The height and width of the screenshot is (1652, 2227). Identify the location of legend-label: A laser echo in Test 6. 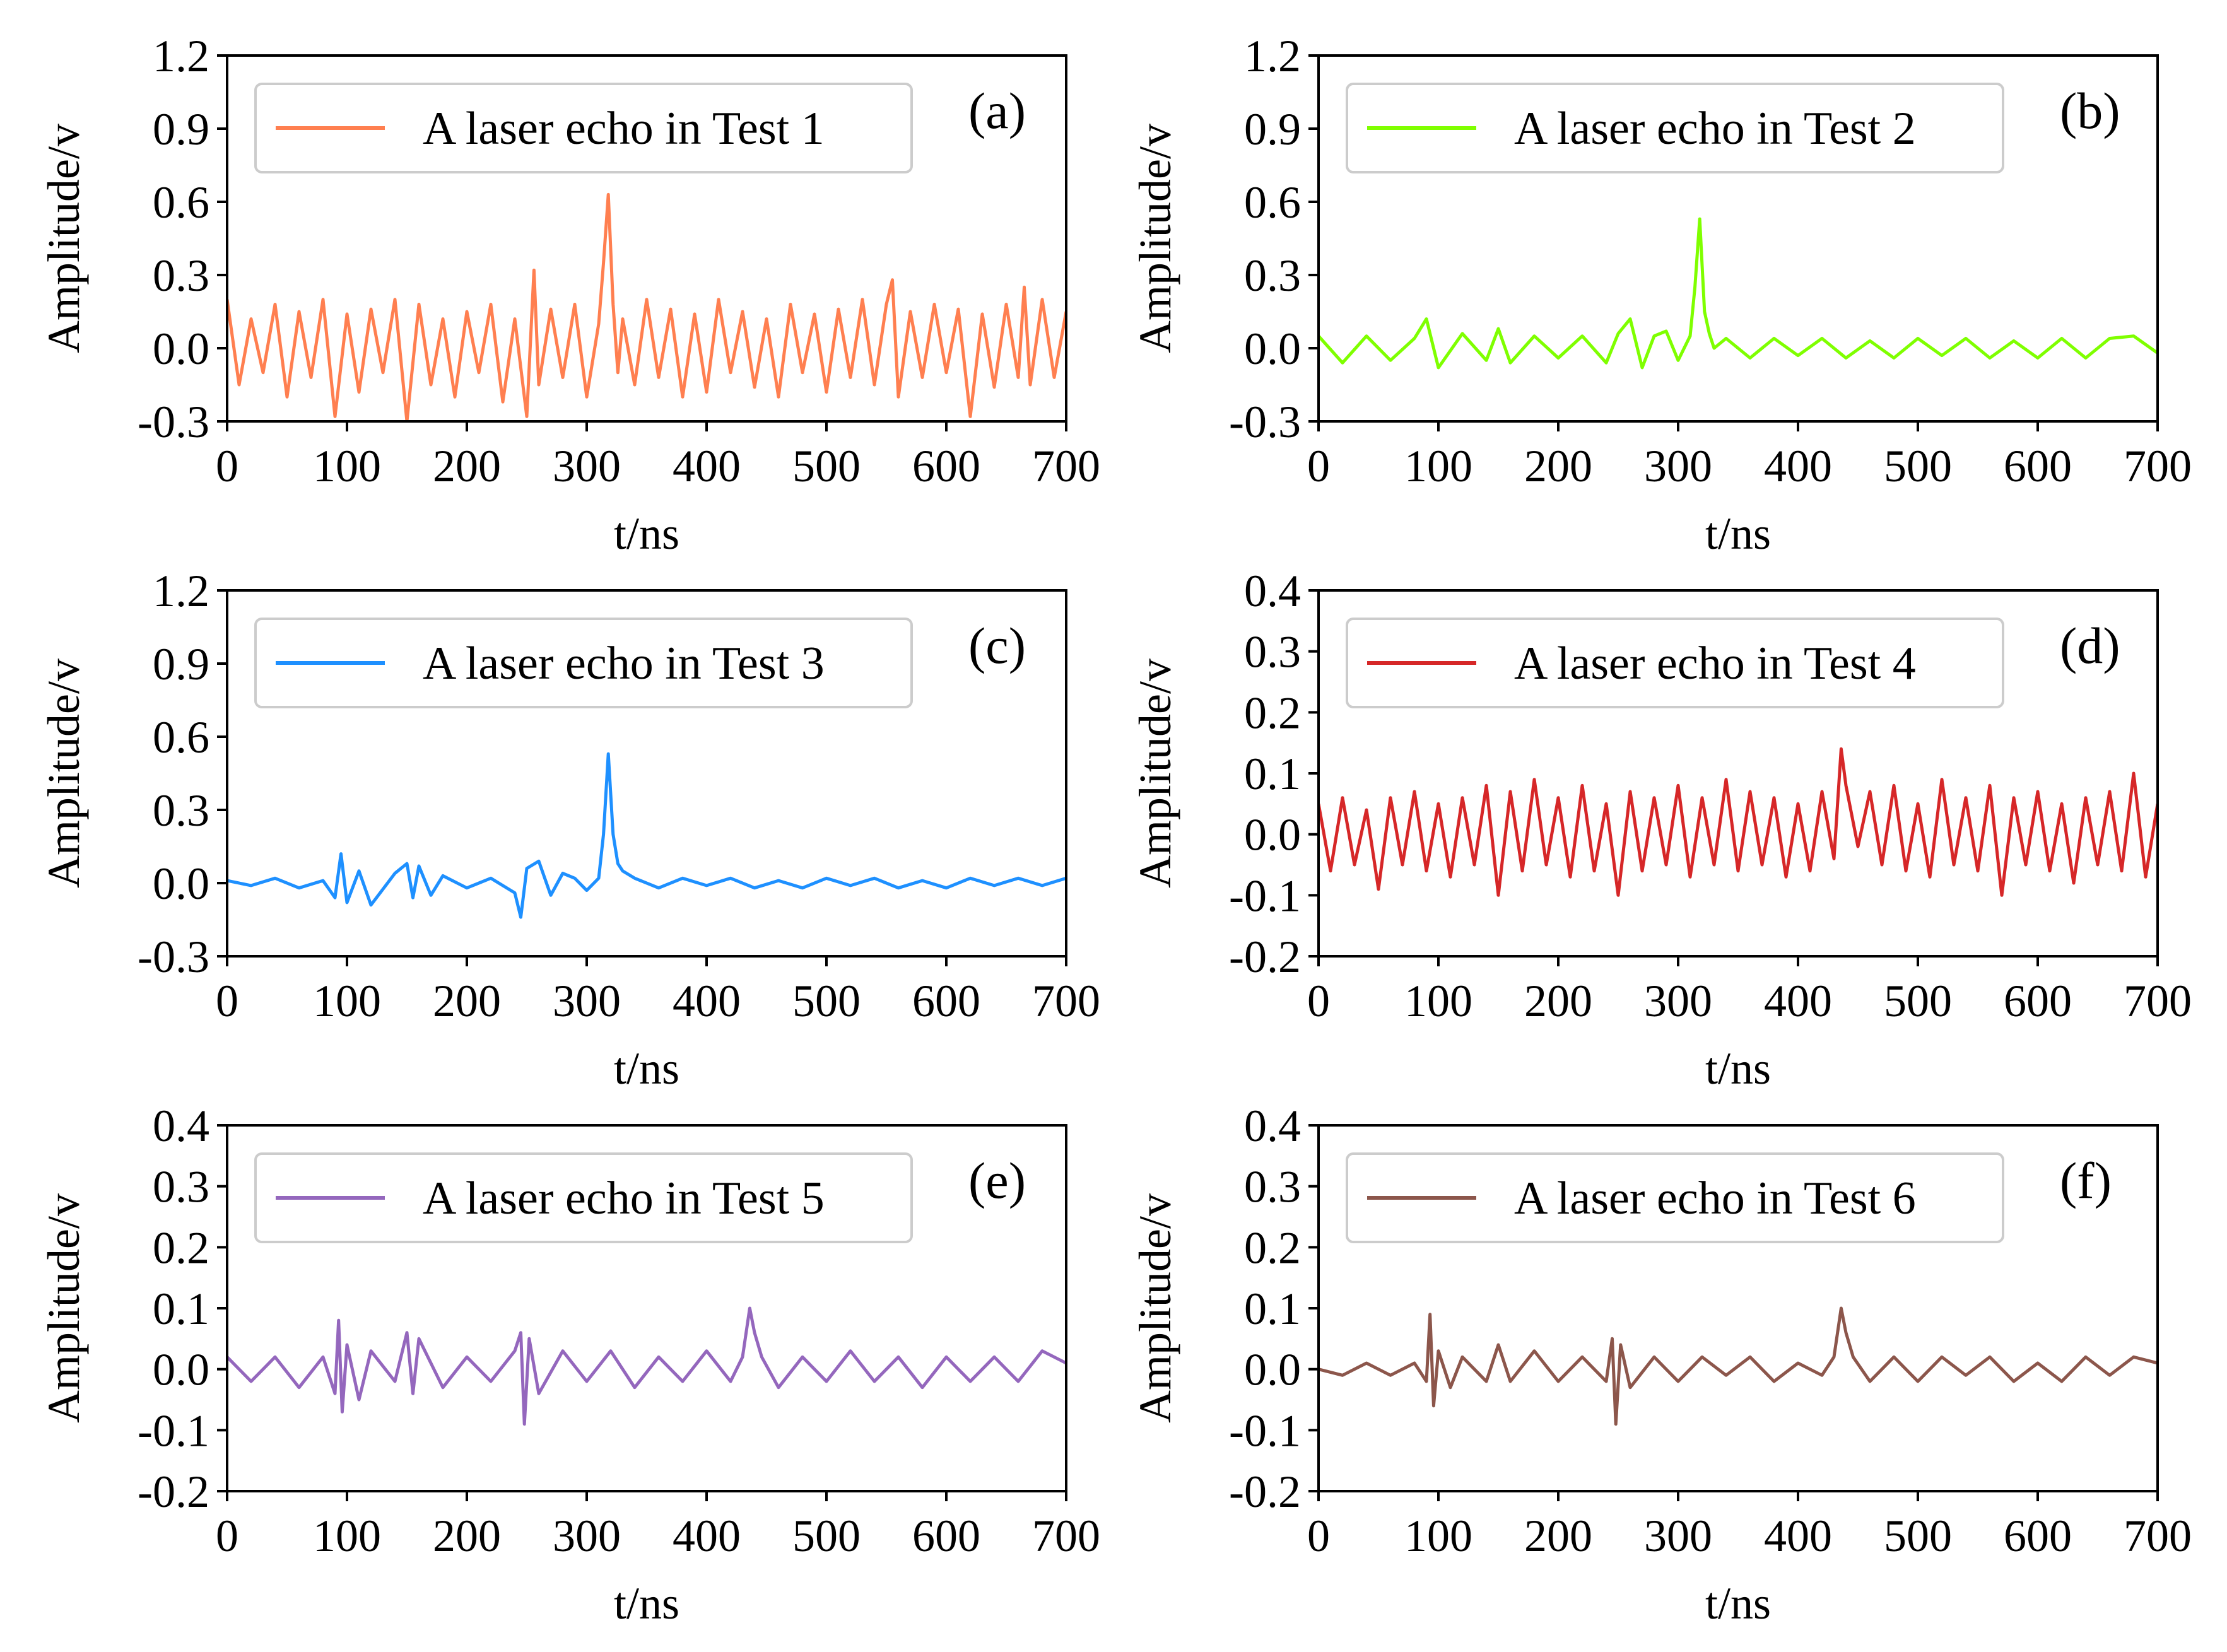
(1715, 1198).